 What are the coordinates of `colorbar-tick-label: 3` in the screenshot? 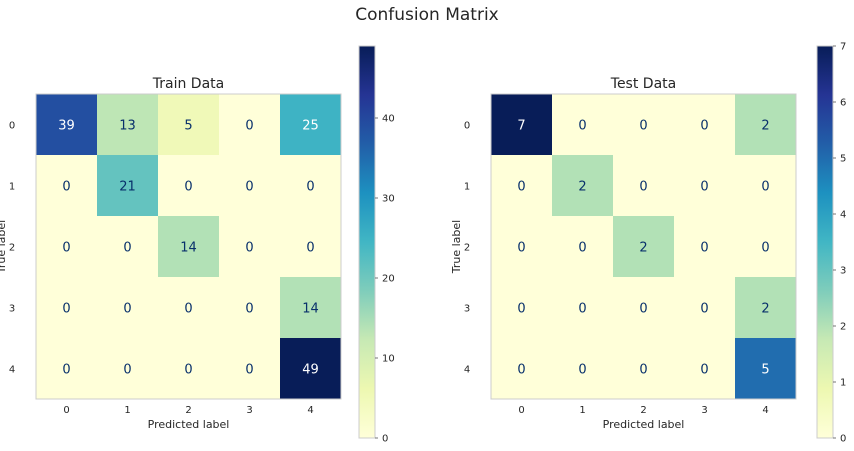 It's located at (843, 271).